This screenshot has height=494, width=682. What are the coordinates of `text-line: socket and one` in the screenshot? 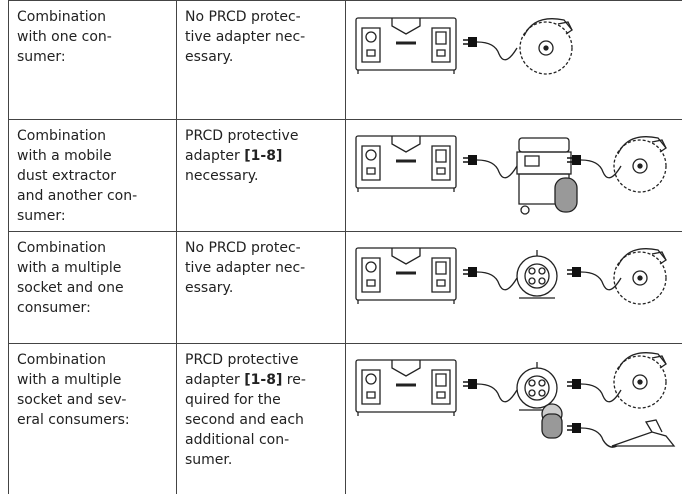 It's located at (70, 288).